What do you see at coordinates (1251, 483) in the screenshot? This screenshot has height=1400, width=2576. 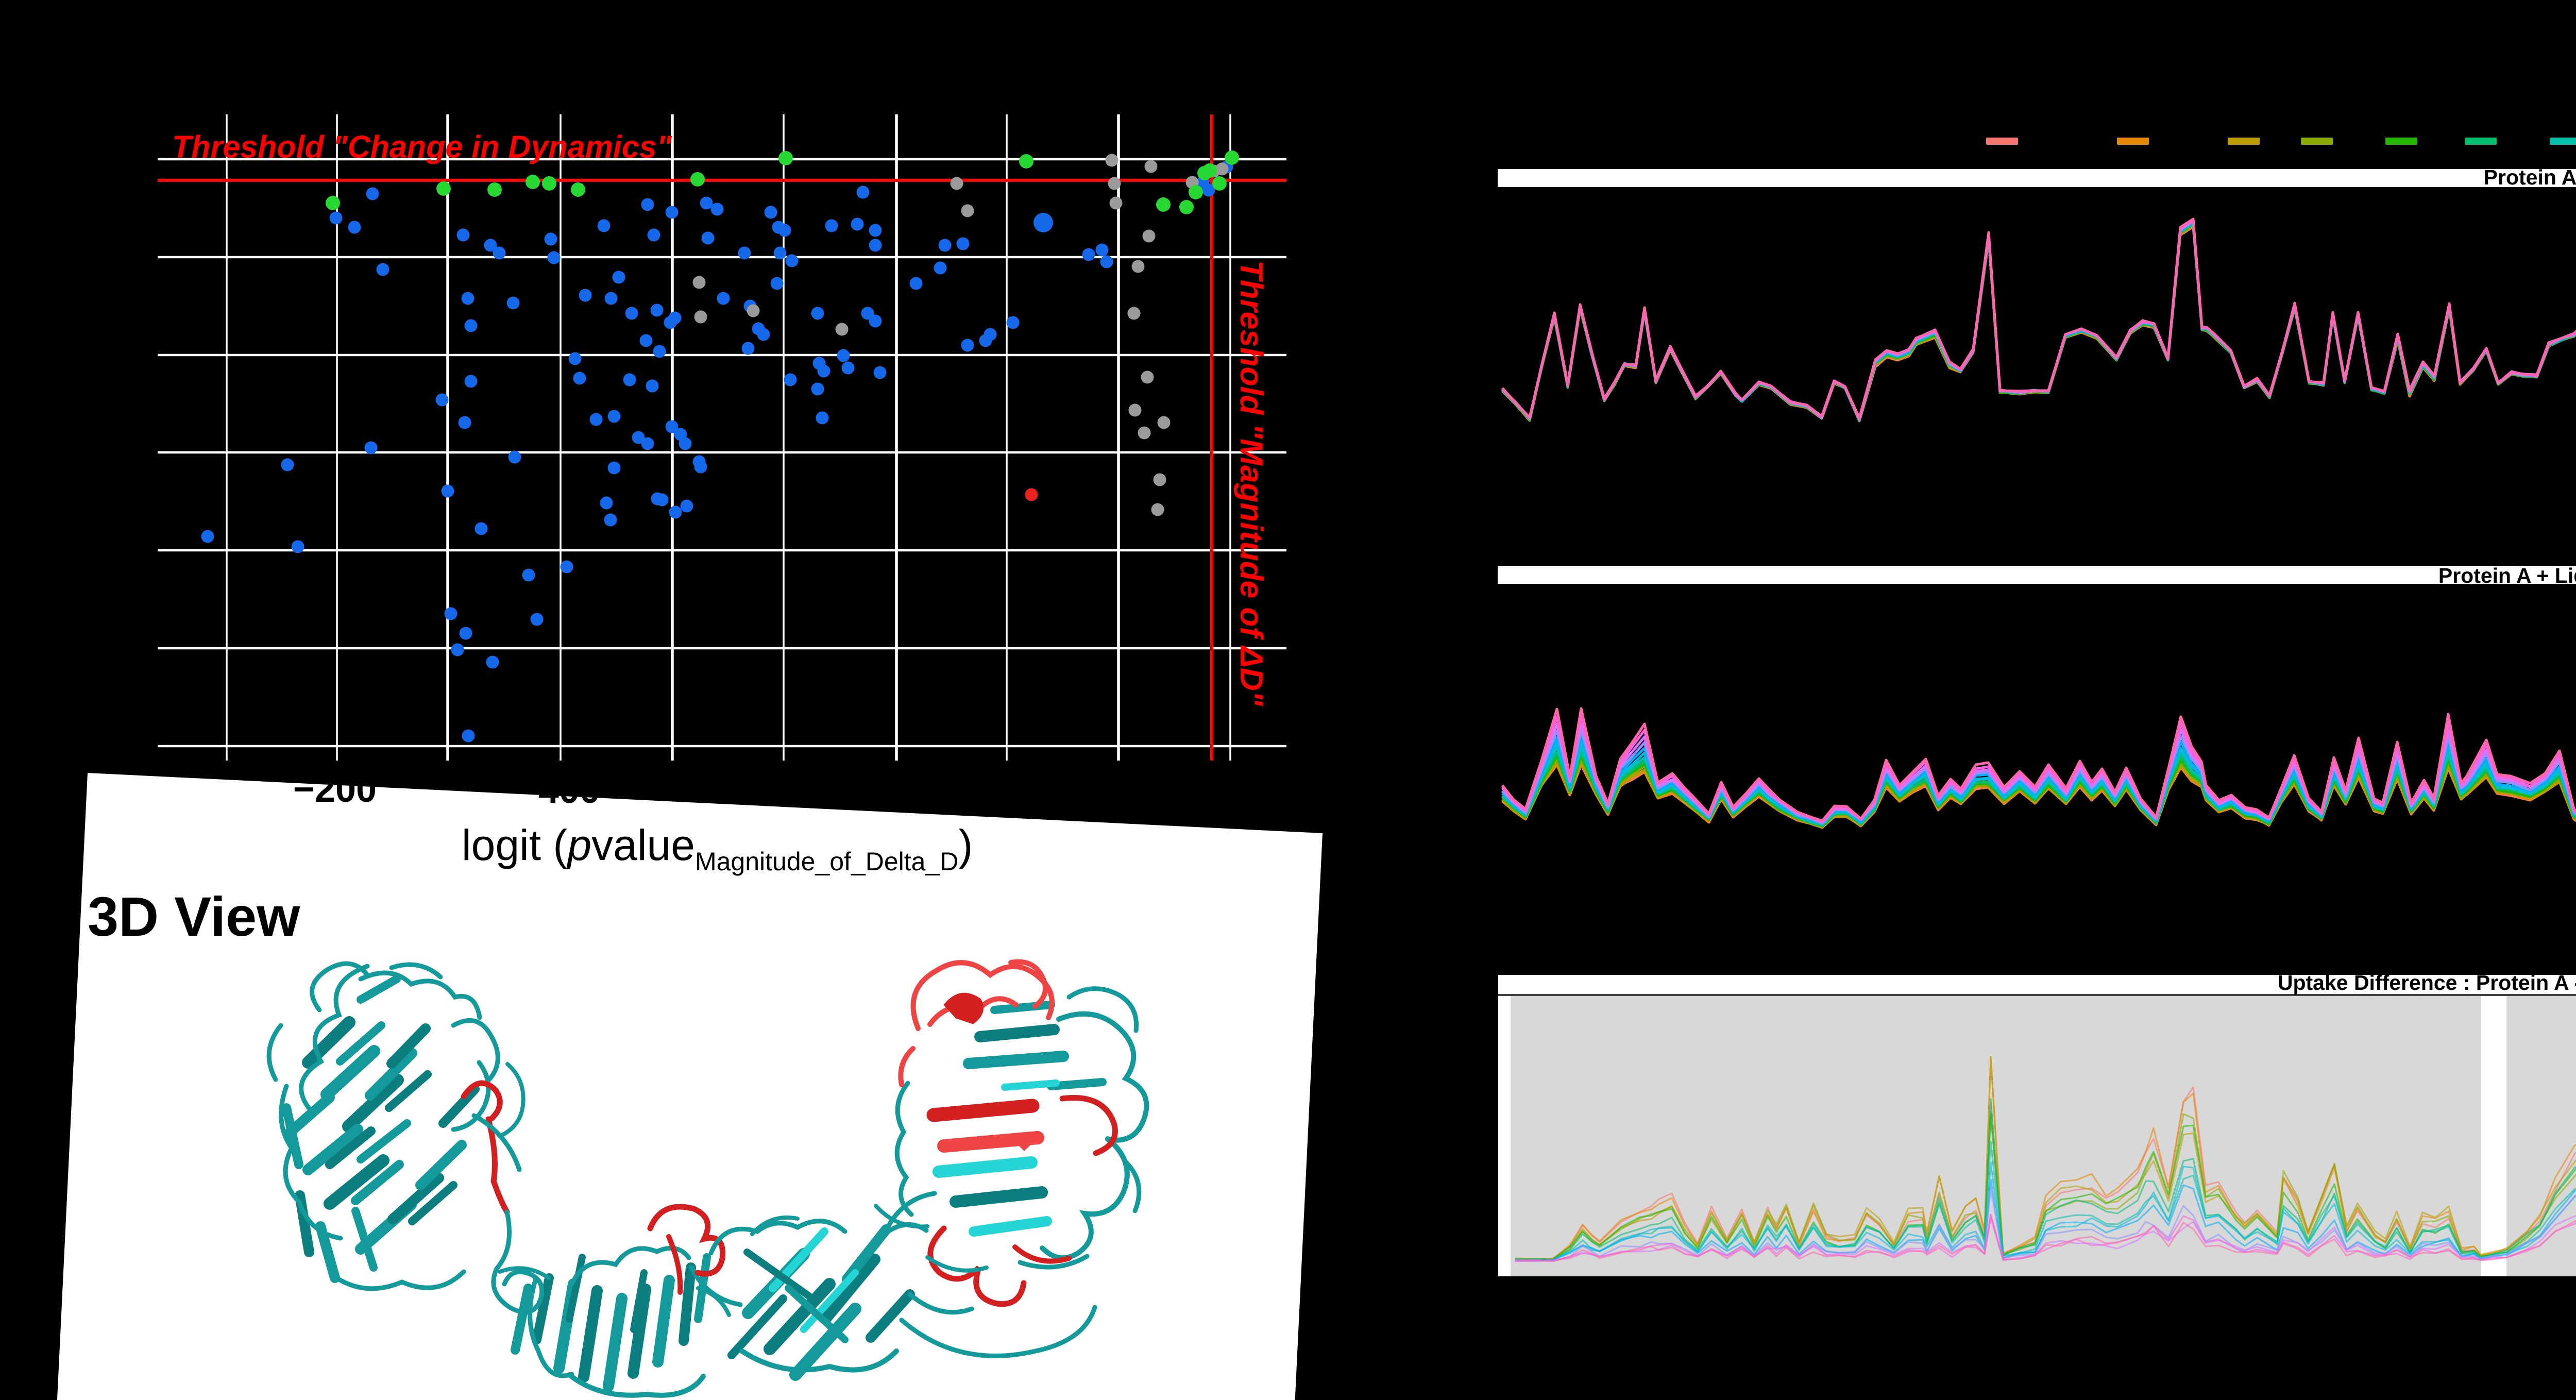 I see `svg-text: Threshold "Magnitude of ΔD"` at bounding box center [1251, 483].